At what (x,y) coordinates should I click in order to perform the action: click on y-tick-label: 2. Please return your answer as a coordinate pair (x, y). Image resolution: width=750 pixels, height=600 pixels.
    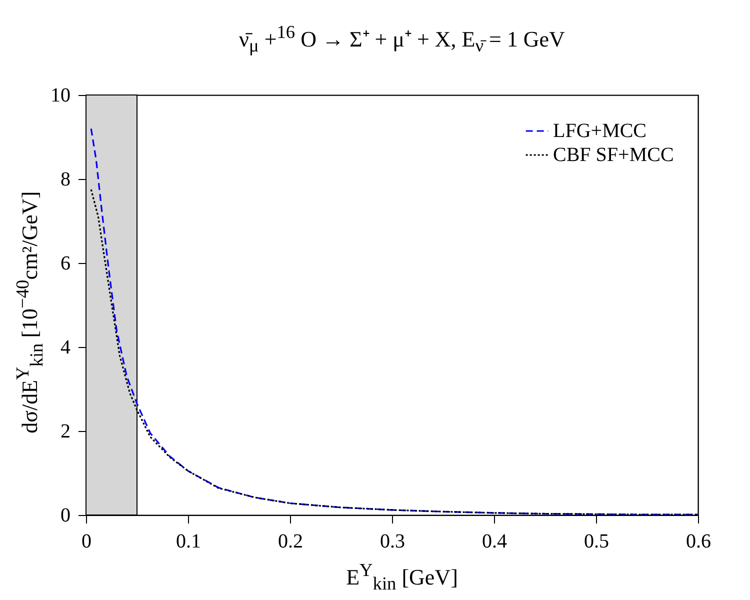
    Looking at the image, I should click on (65, 431).